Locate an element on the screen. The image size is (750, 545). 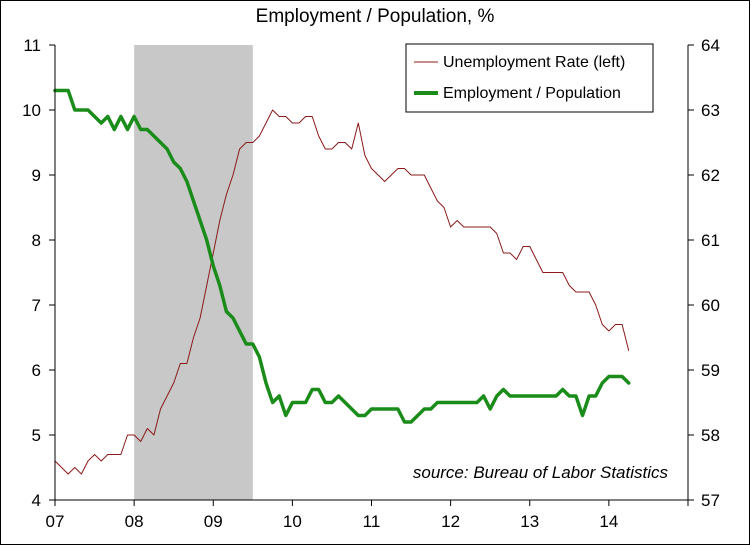
y-left-tick-label: 6 is located at coordinates (36, 370).